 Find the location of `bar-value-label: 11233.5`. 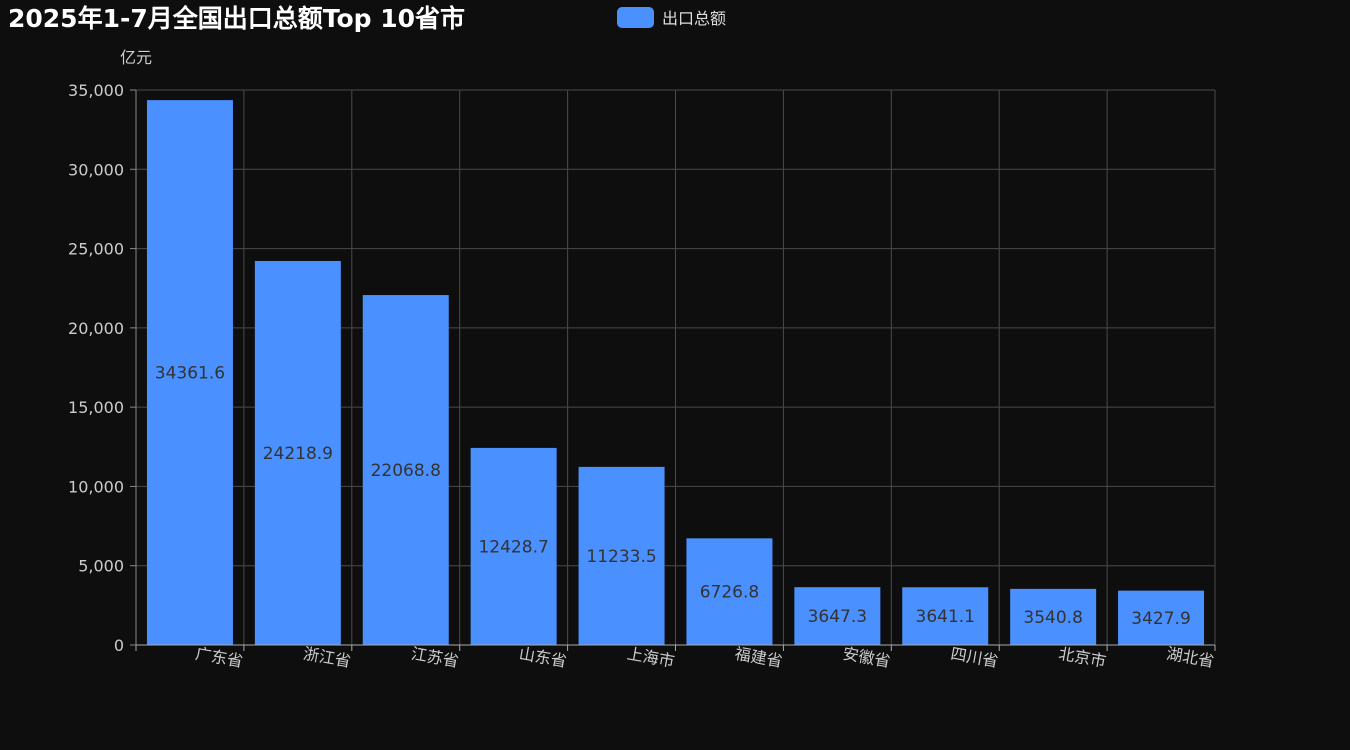

bar-value-label: 11233.5 is located at coordinates (621, 557).